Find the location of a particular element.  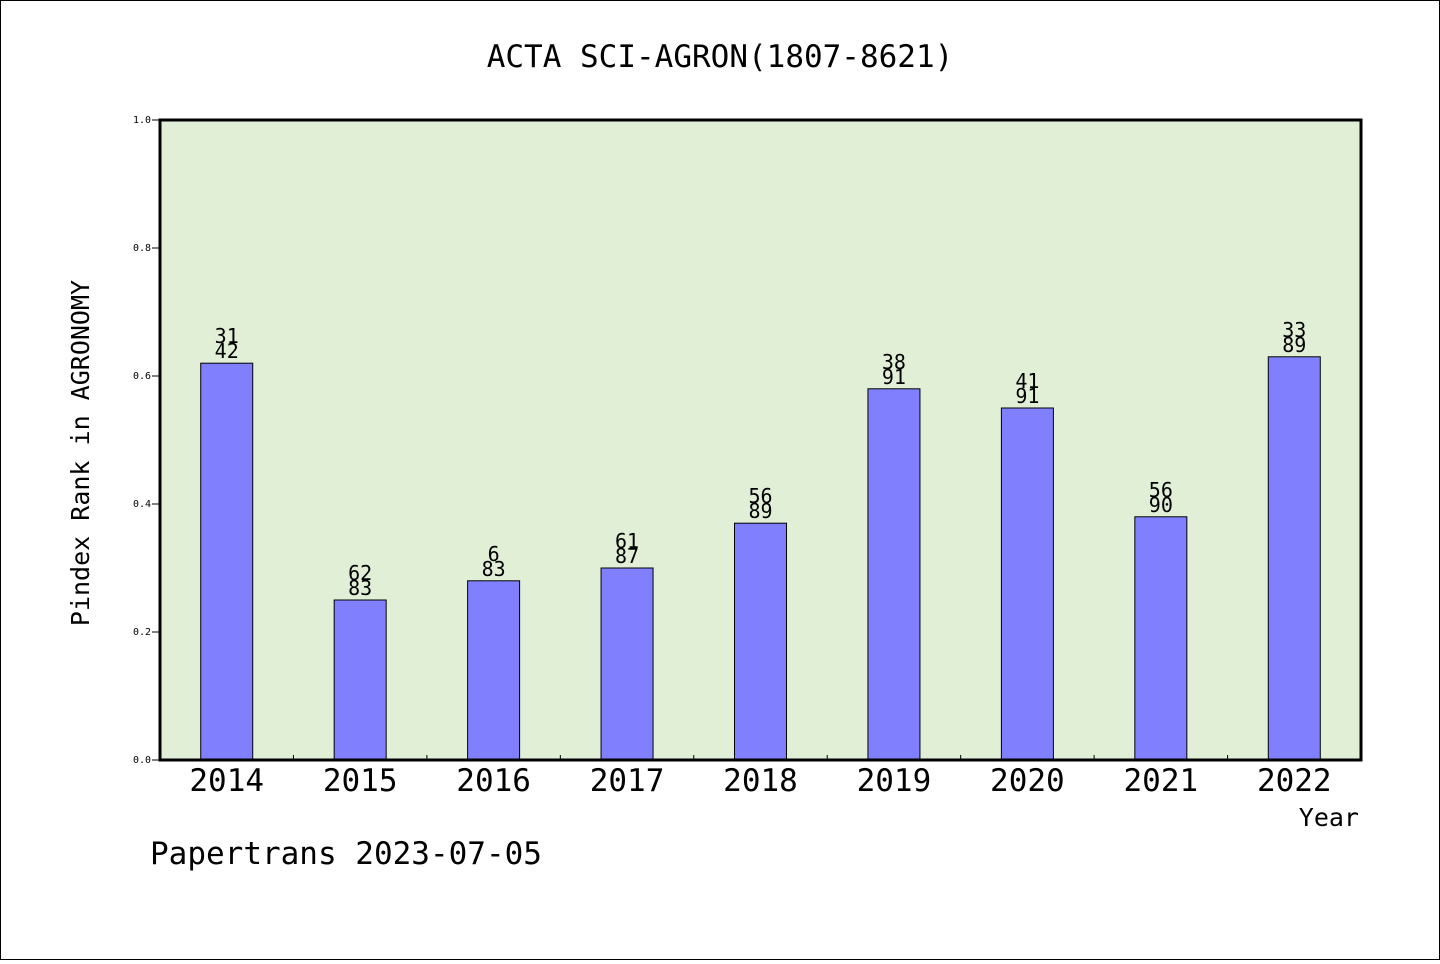

x-tick-label: 2016 is located at coordinates (493, 781).